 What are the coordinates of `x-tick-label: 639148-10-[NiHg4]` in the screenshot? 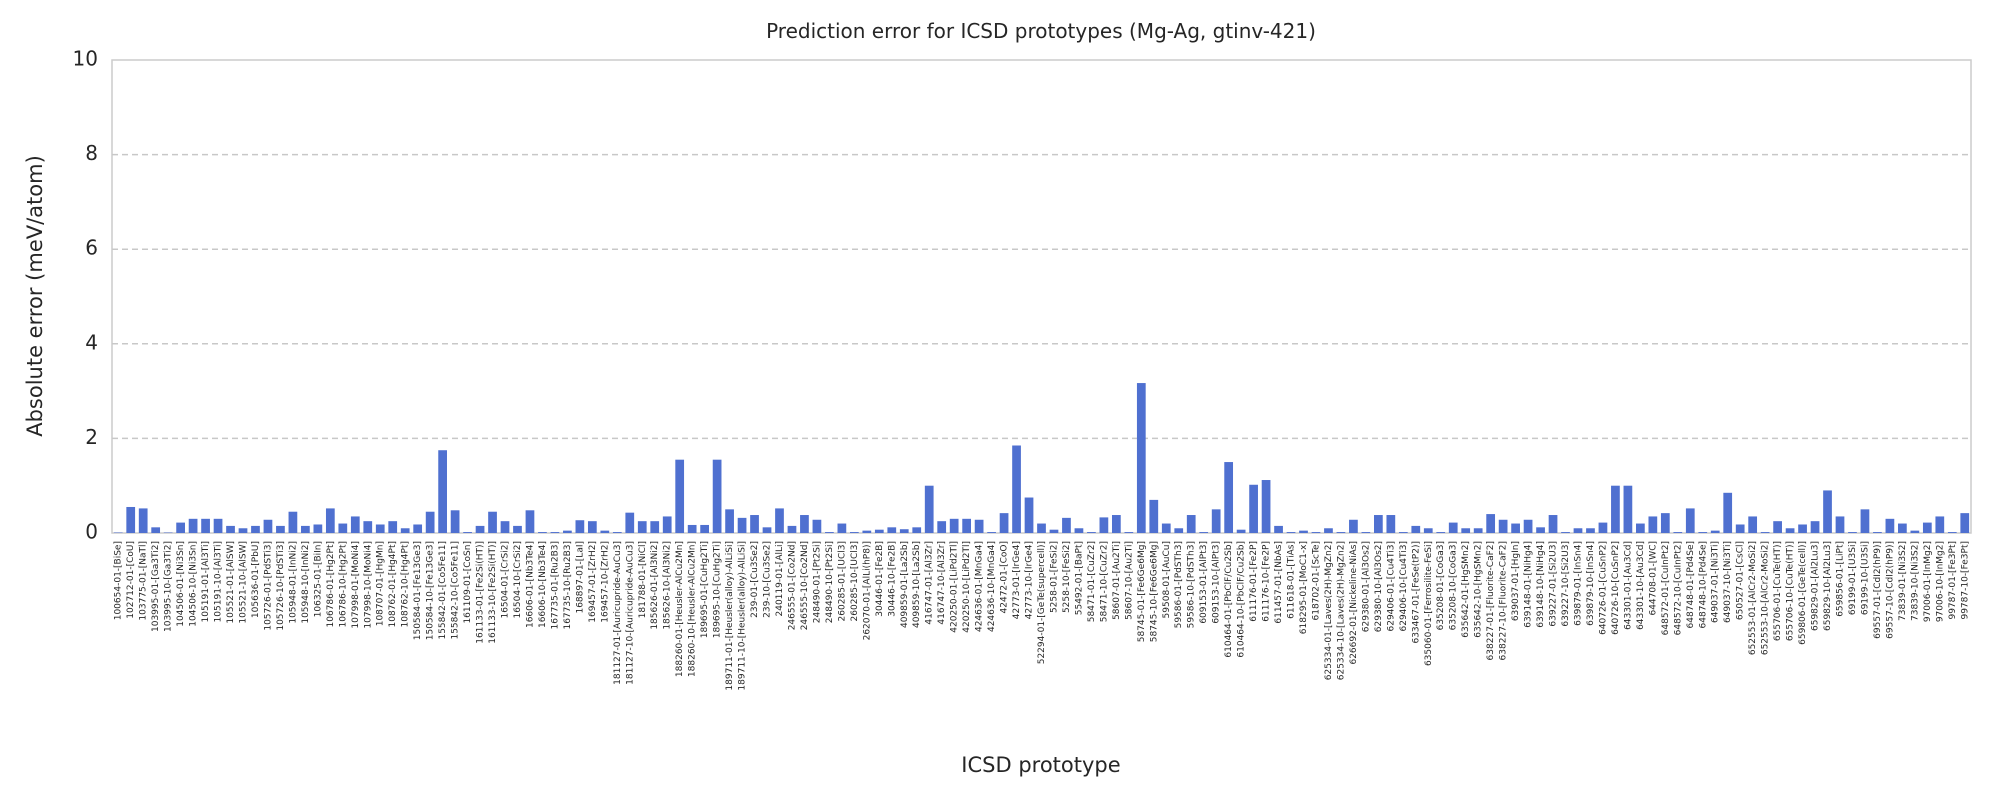 It's located at (1541, 584).